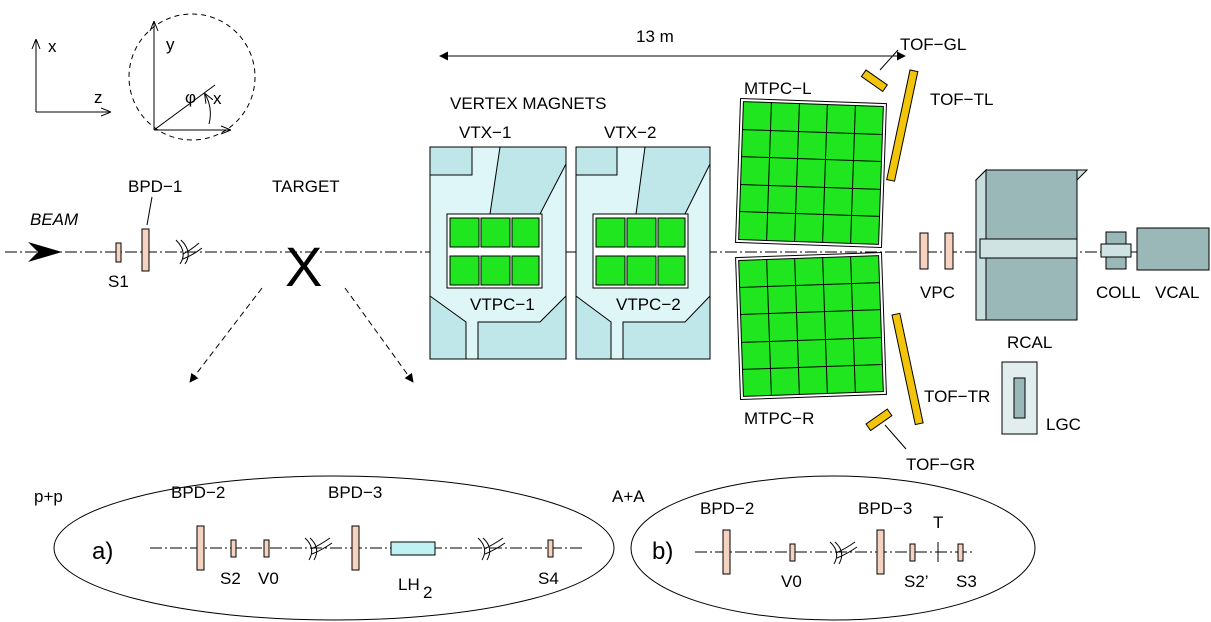 This screenshot has height=622, width=1211. Describe the element at coordinates (379, 335) in the screenshot. I see `scatter-arrow-right` at that location.